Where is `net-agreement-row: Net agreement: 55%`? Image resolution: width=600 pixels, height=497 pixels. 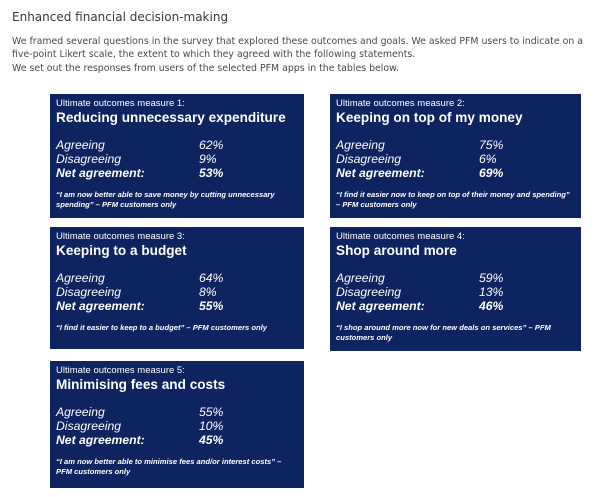
net-agreement-row: Net agreement: 55% is located at coordinates (177, 306).